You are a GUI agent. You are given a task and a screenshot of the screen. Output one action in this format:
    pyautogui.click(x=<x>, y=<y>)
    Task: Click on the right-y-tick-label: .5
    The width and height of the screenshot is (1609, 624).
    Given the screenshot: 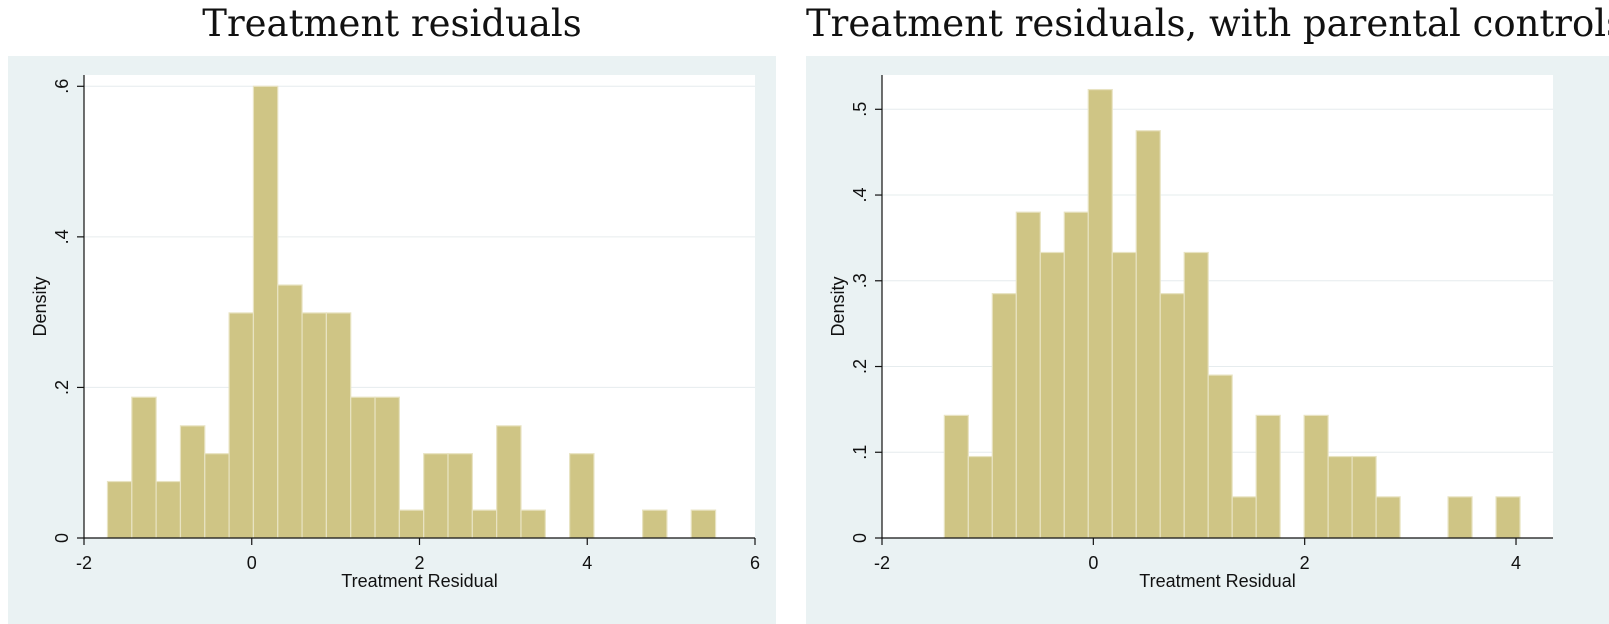 What is the action you would take?
    pyautogui.click(x=860, y=109)
    